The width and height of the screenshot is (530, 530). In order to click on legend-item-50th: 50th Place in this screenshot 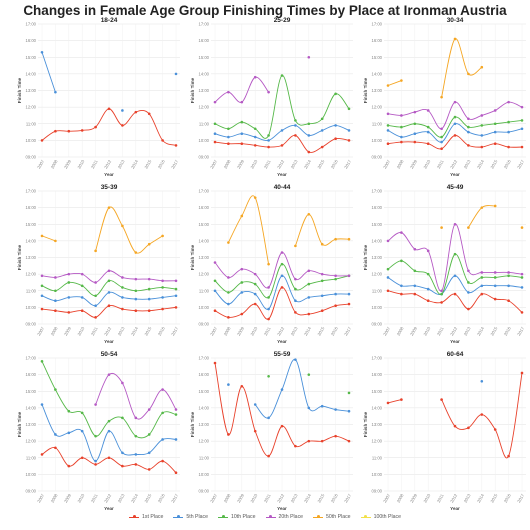, I will do `click(332, 517)`.